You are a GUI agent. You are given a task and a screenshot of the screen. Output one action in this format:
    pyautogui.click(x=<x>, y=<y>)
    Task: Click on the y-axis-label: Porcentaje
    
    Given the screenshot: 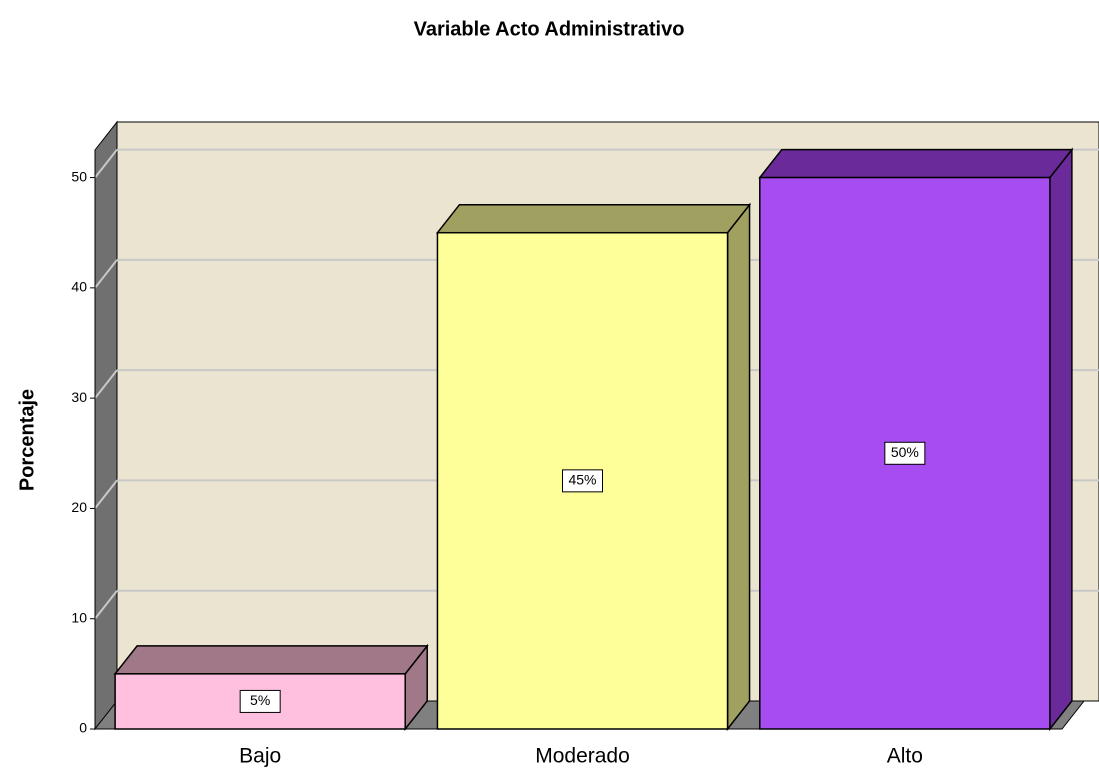 What is the action you would take?
    pyautogui.click(x=27, y=440)
    